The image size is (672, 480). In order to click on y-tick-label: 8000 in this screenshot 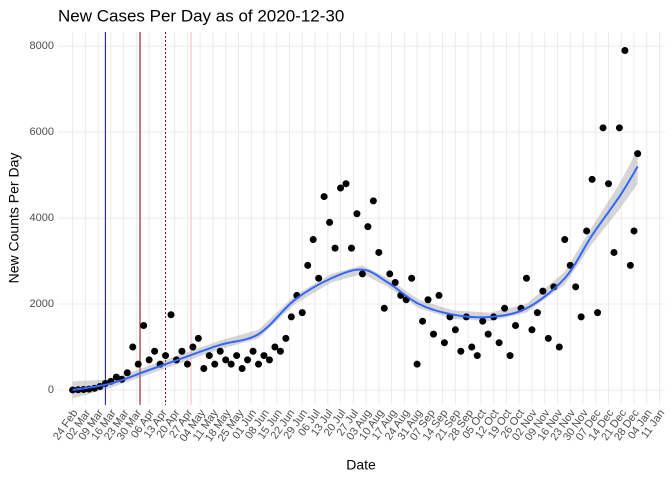, I will do `click(42, 46)`.